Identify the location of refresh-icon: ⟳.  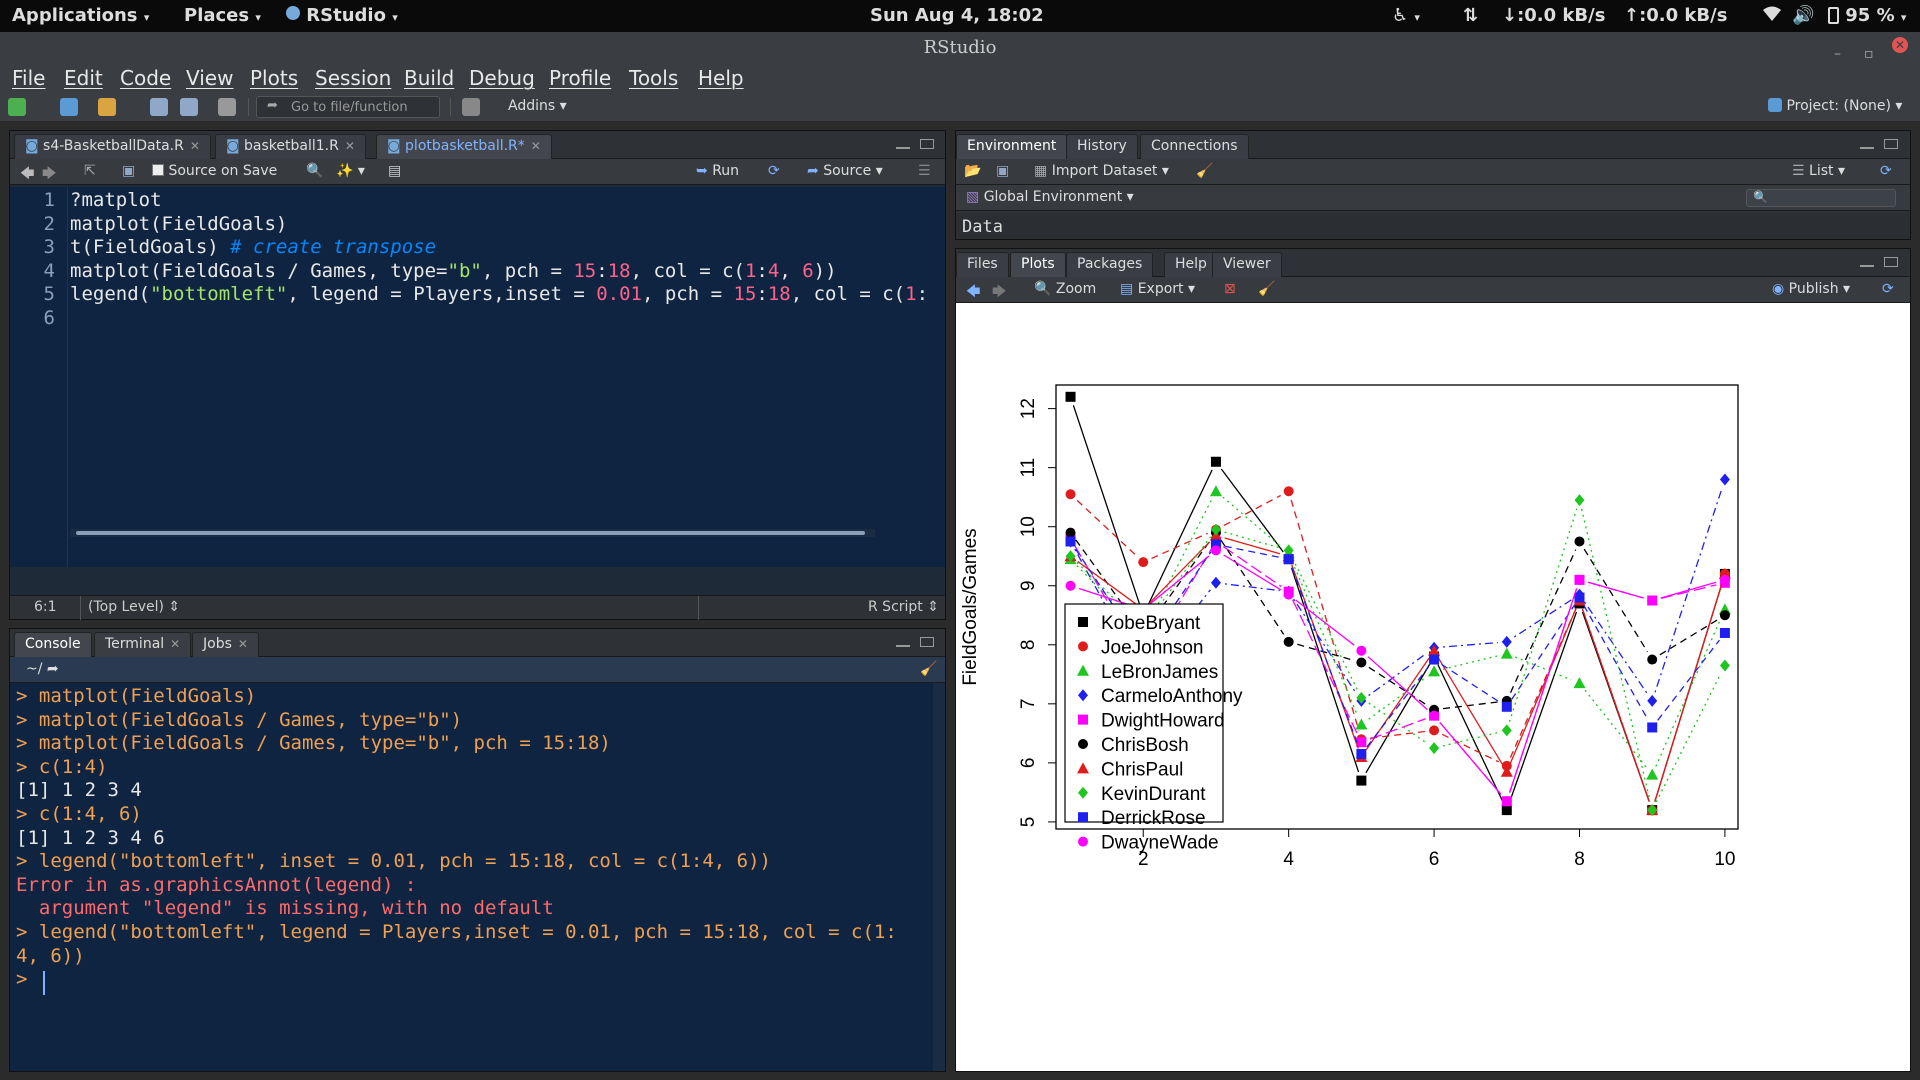
(1886, 171).